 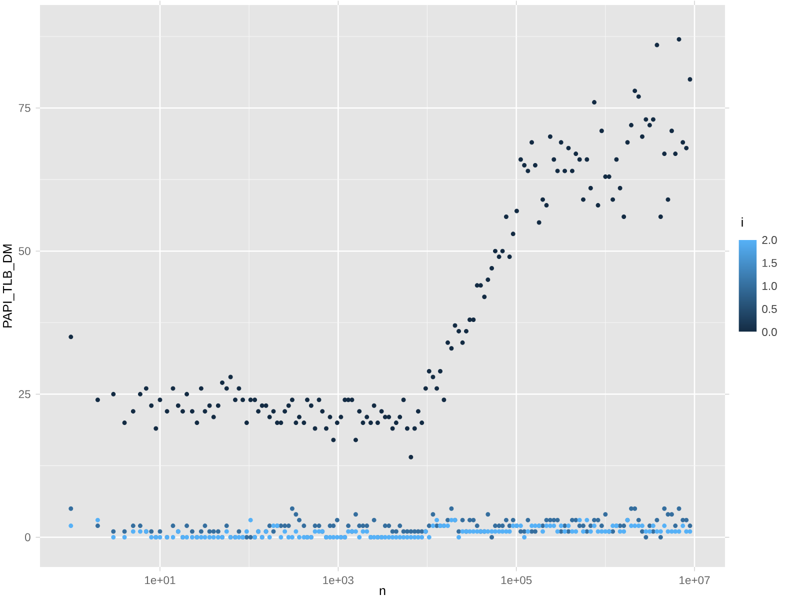 I want to click on x-tick-label: 1e+05, so click(x=516, y=580).